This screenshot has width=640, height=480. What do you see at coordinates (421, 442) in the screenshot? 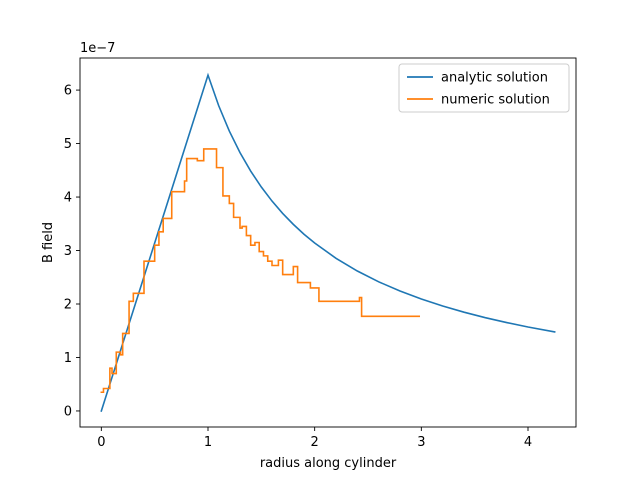
I see `x-tick-label: 3` at bounding box center [421, 442].